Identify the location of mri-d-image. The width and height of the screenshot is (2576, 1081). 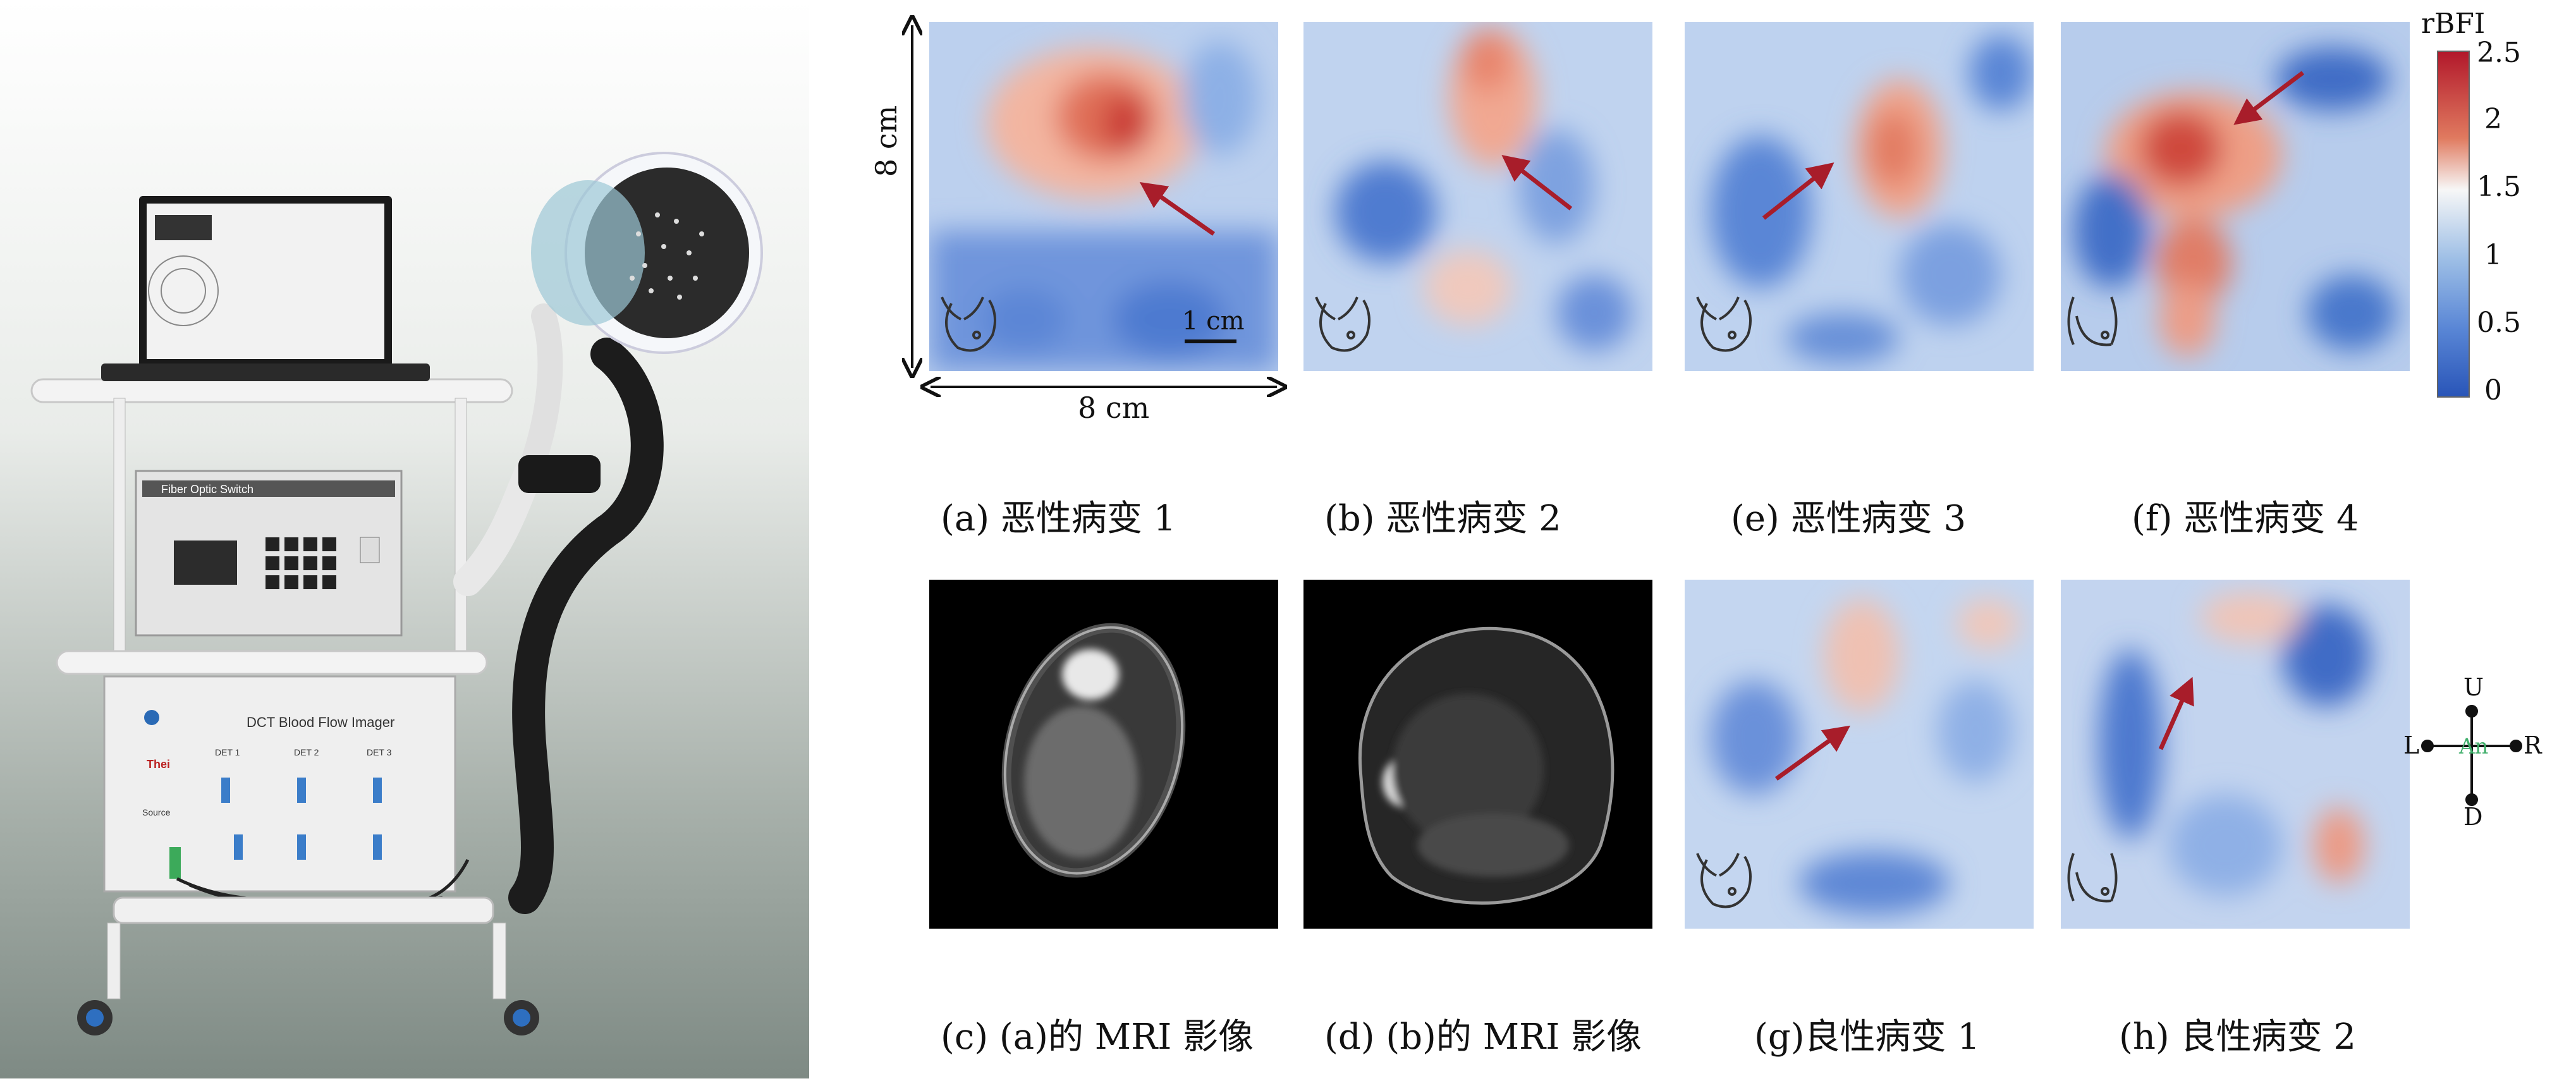
(1486, 766).